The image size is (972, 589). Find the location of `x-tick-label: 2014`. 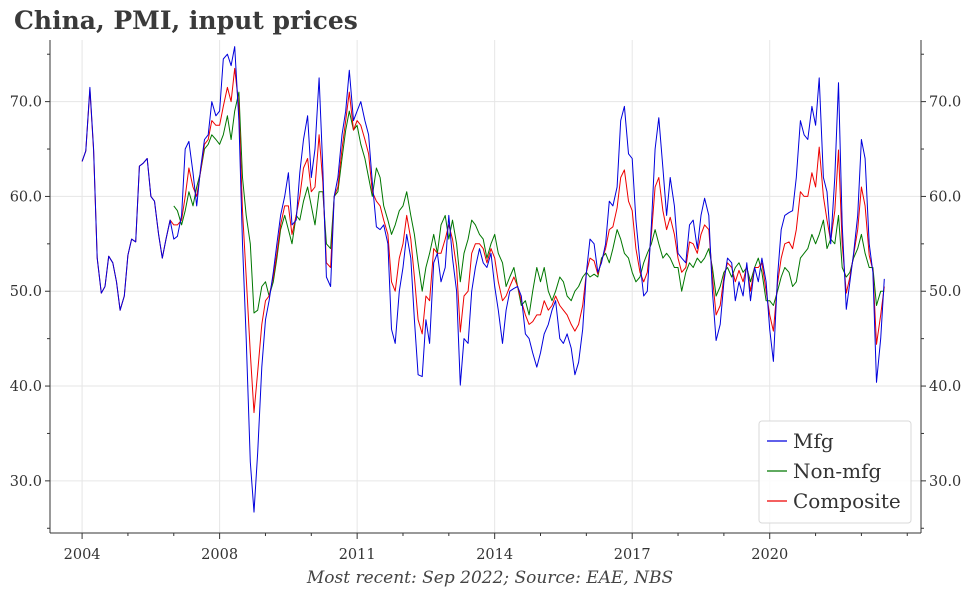

x-tick-label: 2014 is located at coordinates (494, 555).